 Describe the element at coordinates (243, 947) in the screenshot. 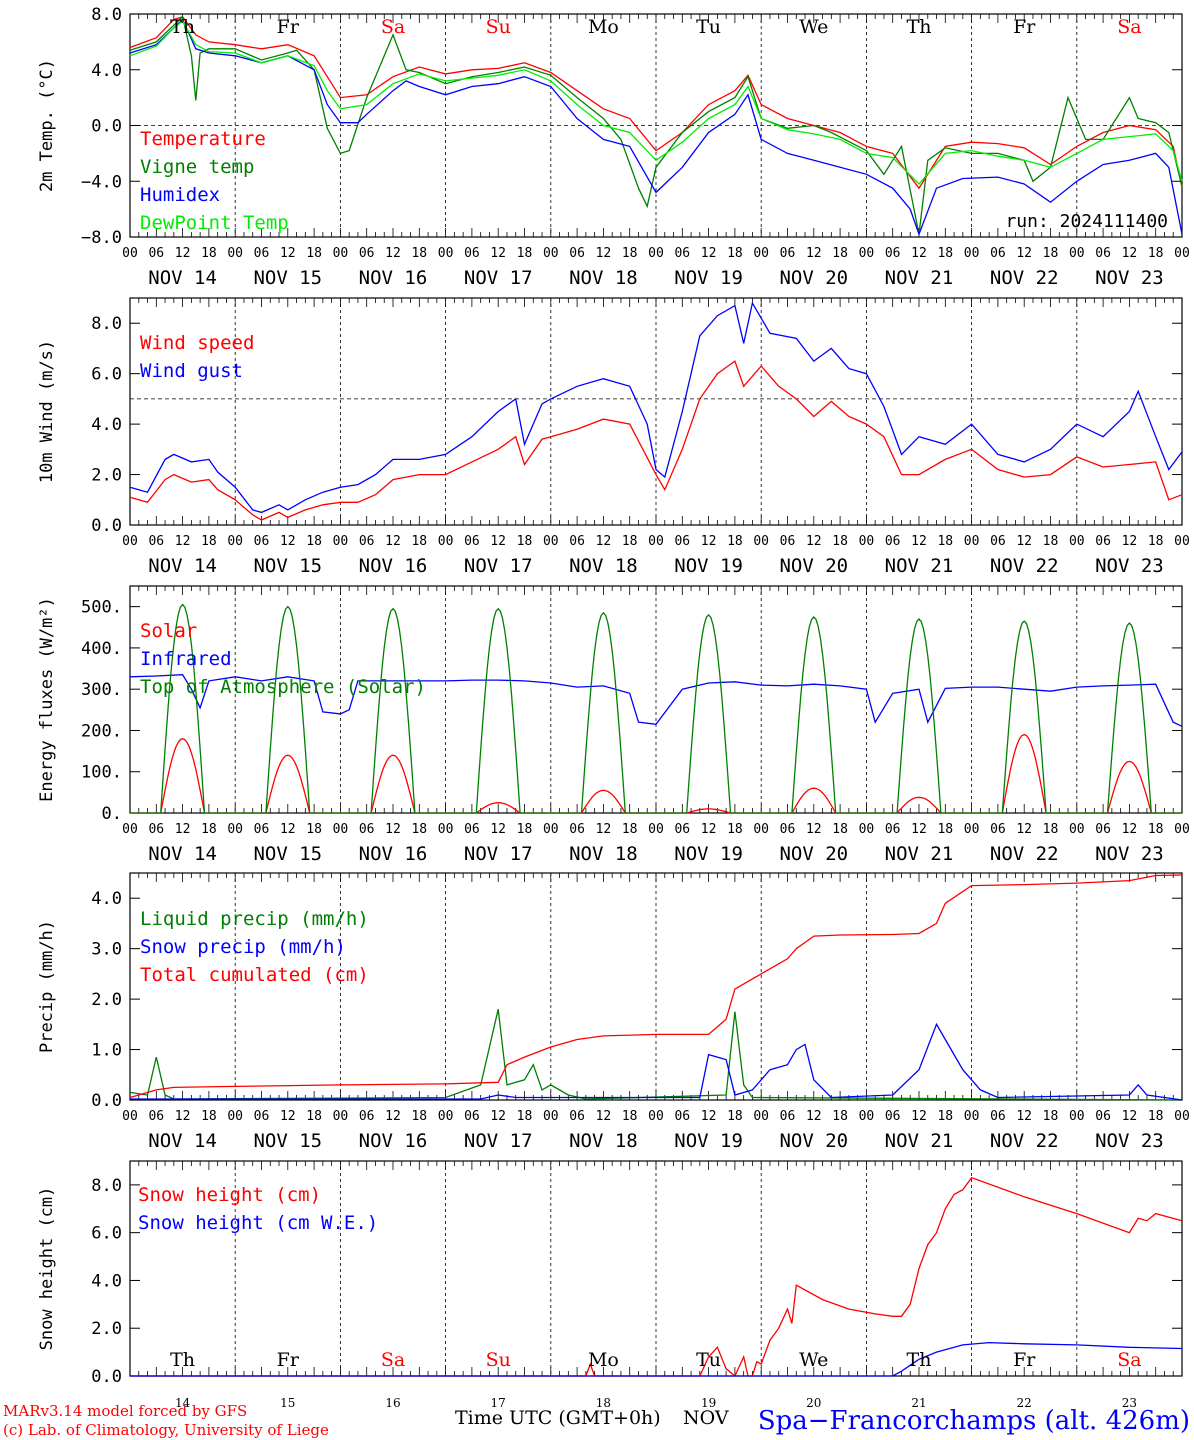

I see `legend-entry: Snow precip (mm/h)` at that location.